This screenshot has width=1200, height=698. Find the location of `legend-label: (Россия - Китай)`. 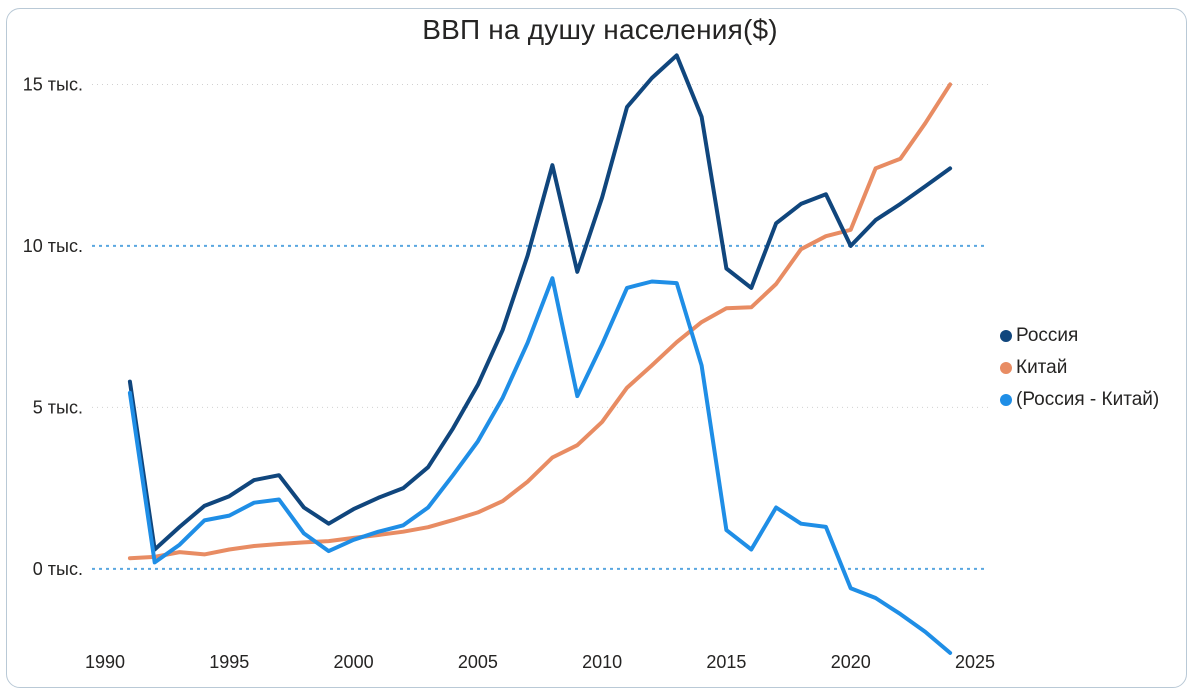

legend-label: (Россия - Китай) is located at coordinates (1088, 399).